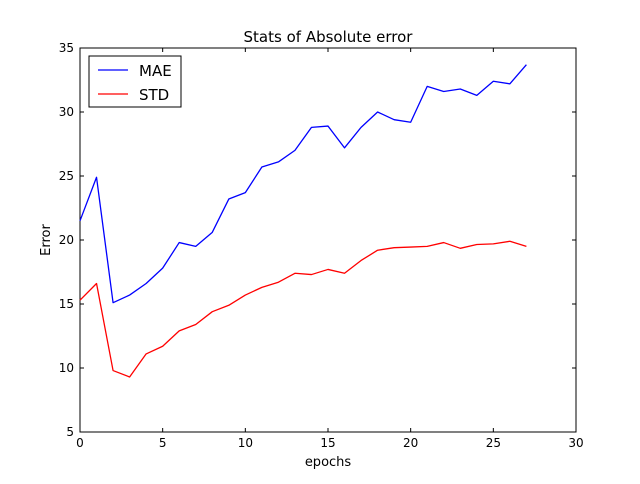 The height and width of the screenshot is (484, 640). What do you see at coordinates (46, 240) in the screenshot?
I see `y-axis-label: Error` at bounding box center [46, 240].